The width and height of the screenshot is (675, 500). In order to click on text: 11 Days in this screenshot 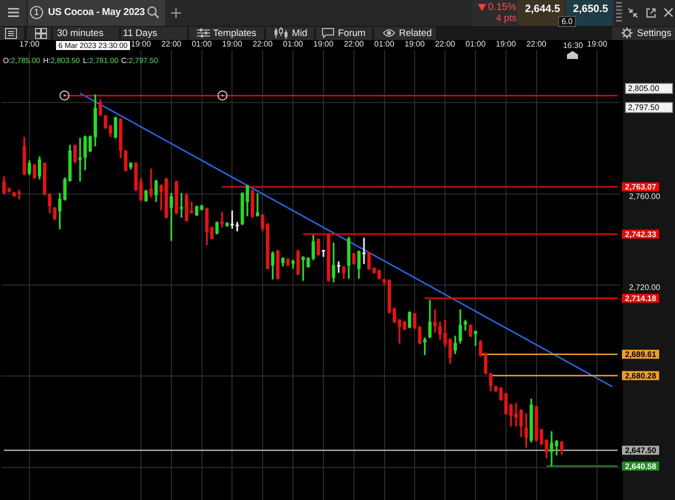, I will do `click(140, 33)`.